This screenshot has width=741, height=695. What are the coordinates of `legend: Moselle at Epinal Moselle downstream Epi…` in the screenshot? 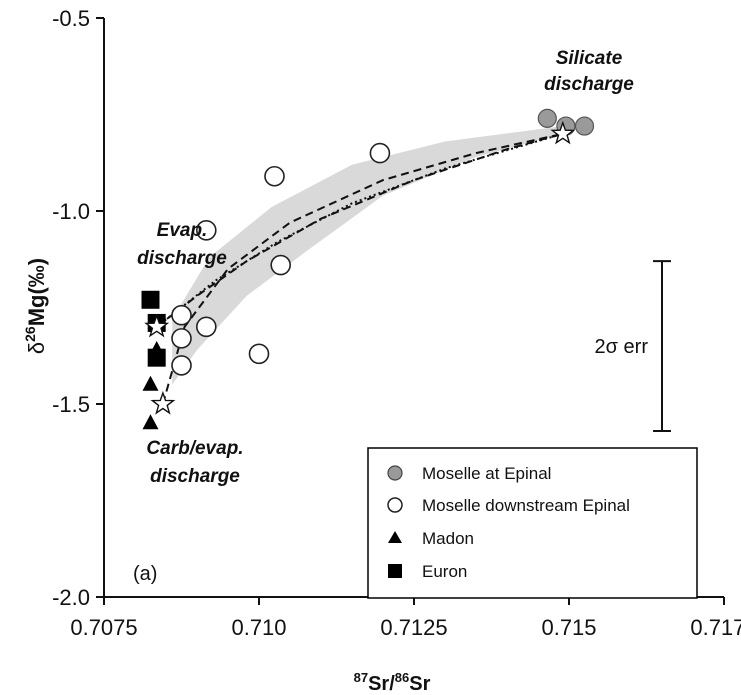 It's located at (532, 523).